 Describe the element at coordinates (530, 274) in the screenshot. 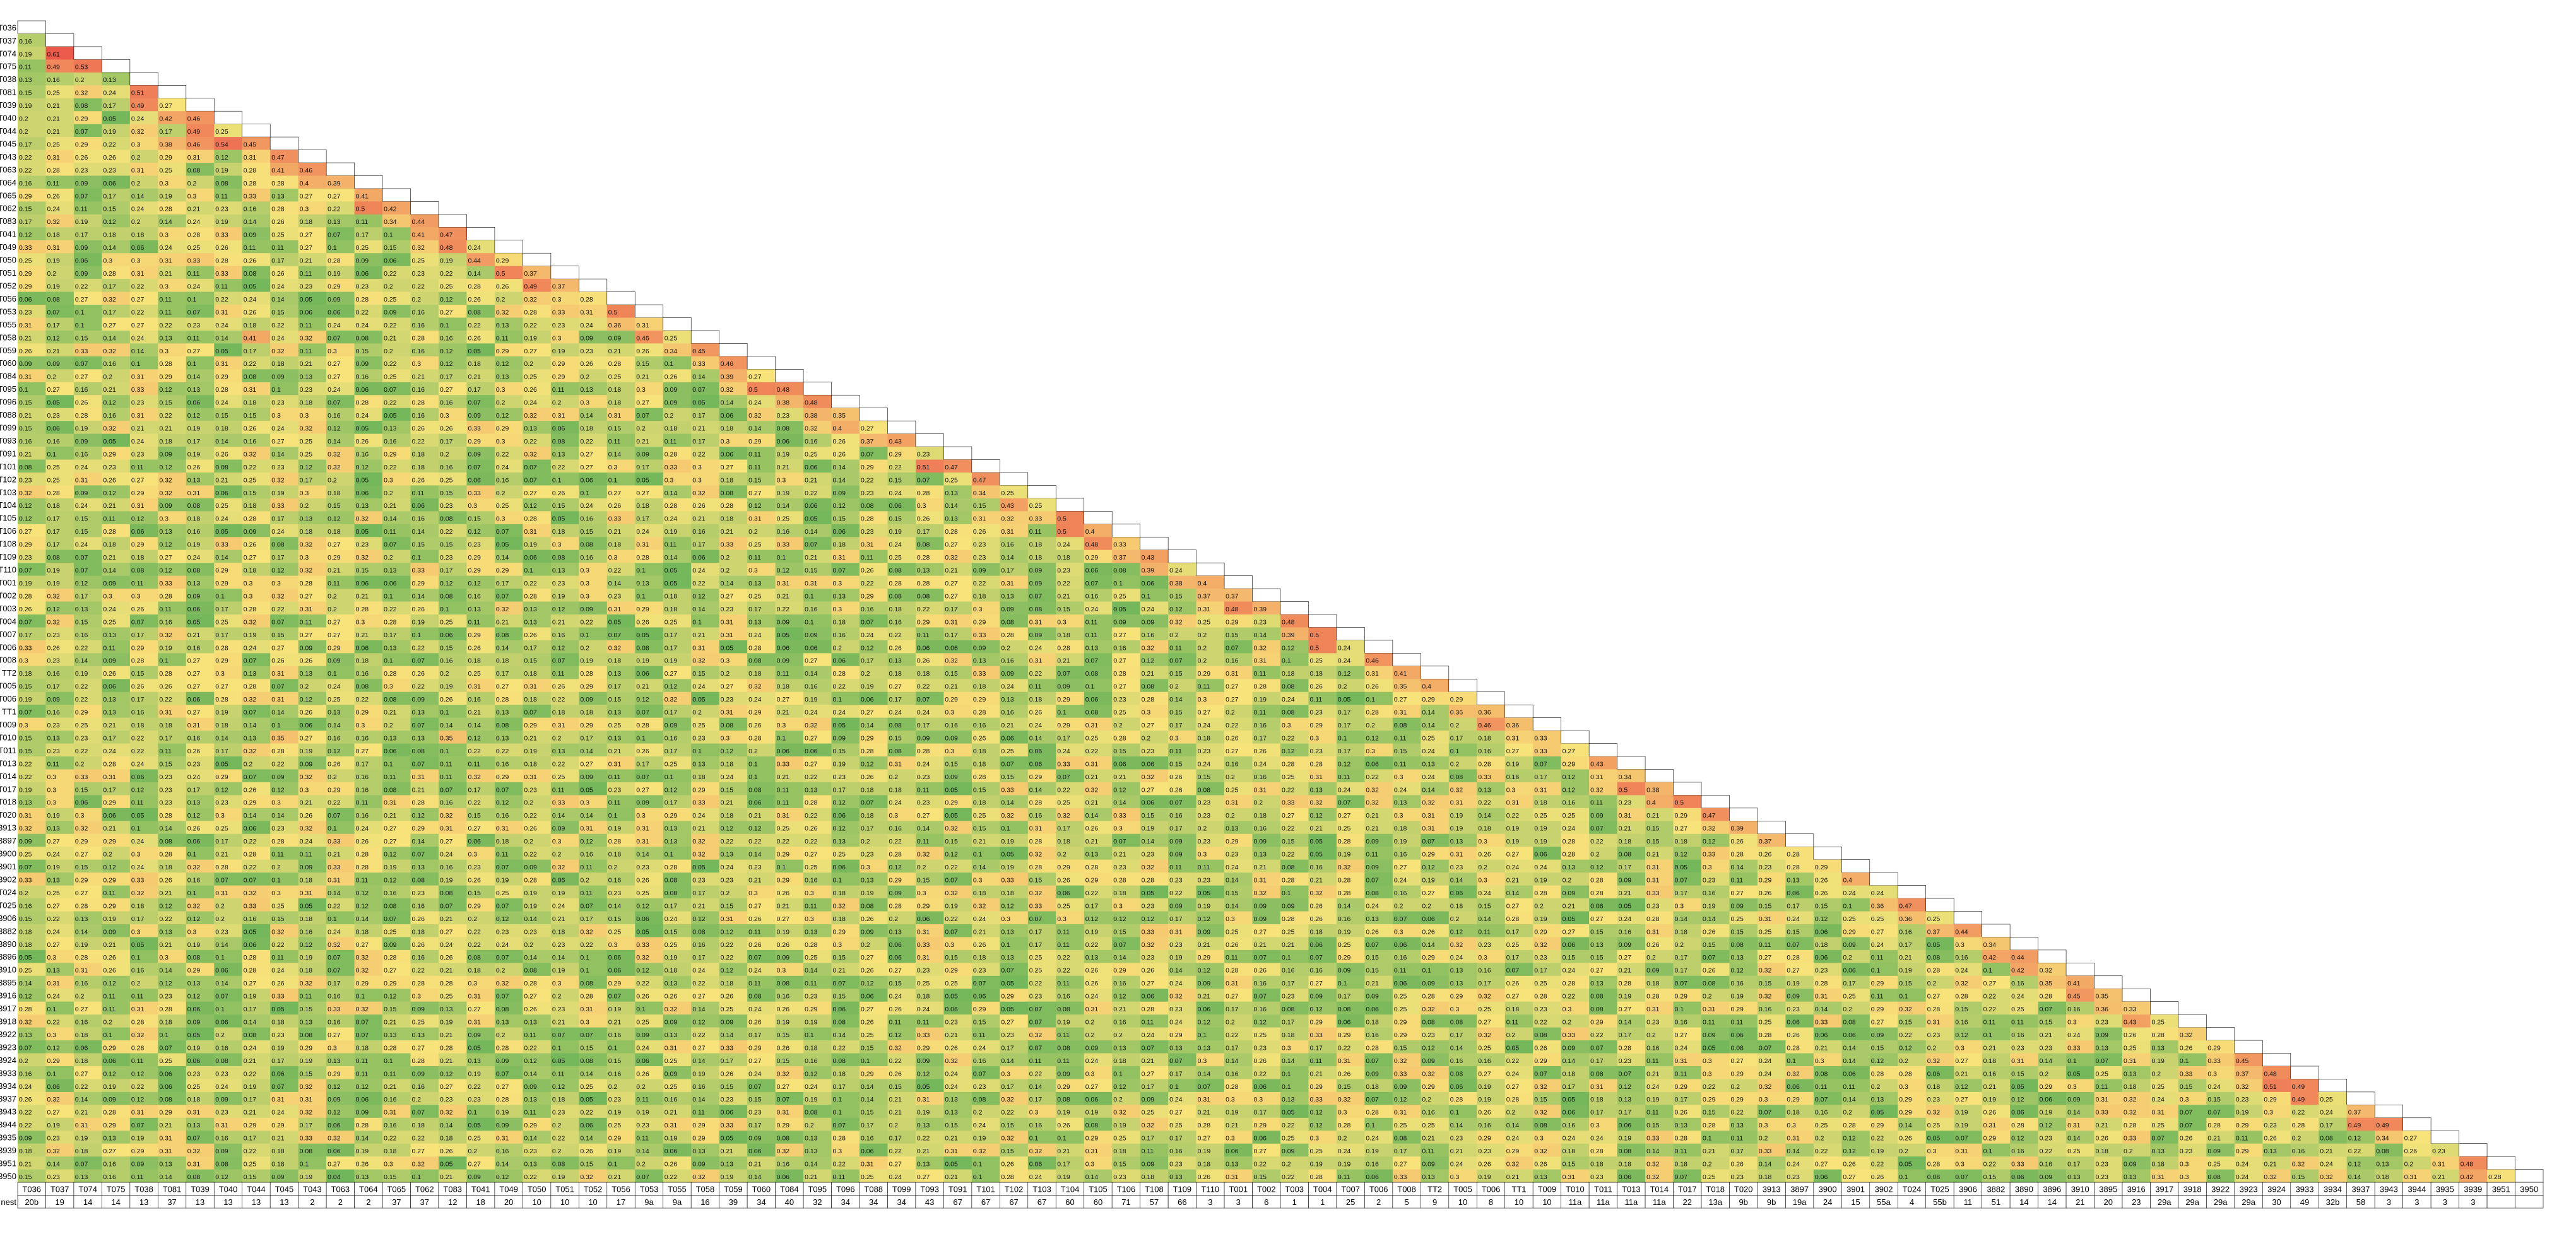

I see `cell-value: 0.37` at that location.